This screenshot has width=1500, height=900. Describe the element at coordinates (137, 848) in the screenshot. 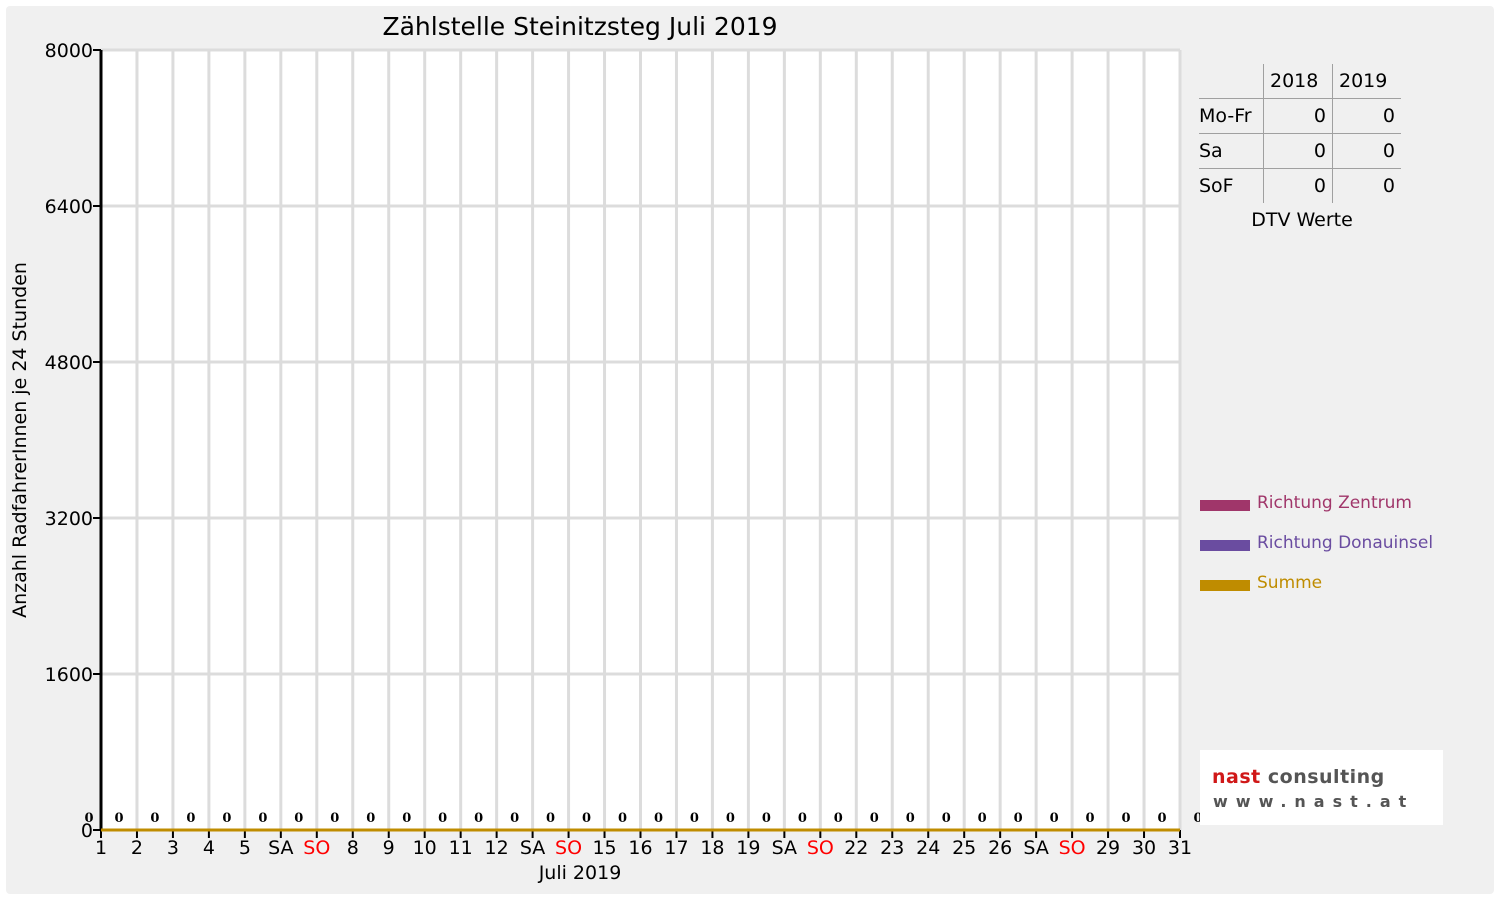

I see `x-tick-label: 2` at that location.